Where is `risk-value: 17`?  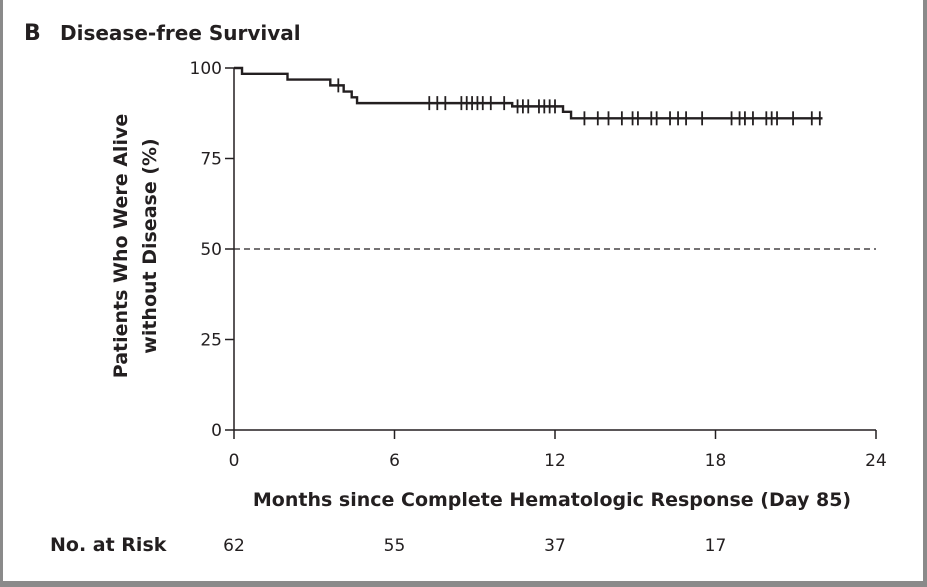
risk-value: 17 is located at coordinates (716, 546).